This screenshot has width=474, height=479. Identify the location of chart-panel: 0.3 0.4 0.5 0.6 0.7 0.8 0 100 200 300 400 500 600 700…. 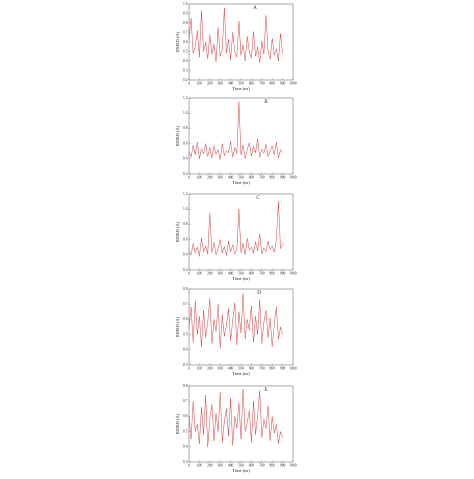
(236, 428).